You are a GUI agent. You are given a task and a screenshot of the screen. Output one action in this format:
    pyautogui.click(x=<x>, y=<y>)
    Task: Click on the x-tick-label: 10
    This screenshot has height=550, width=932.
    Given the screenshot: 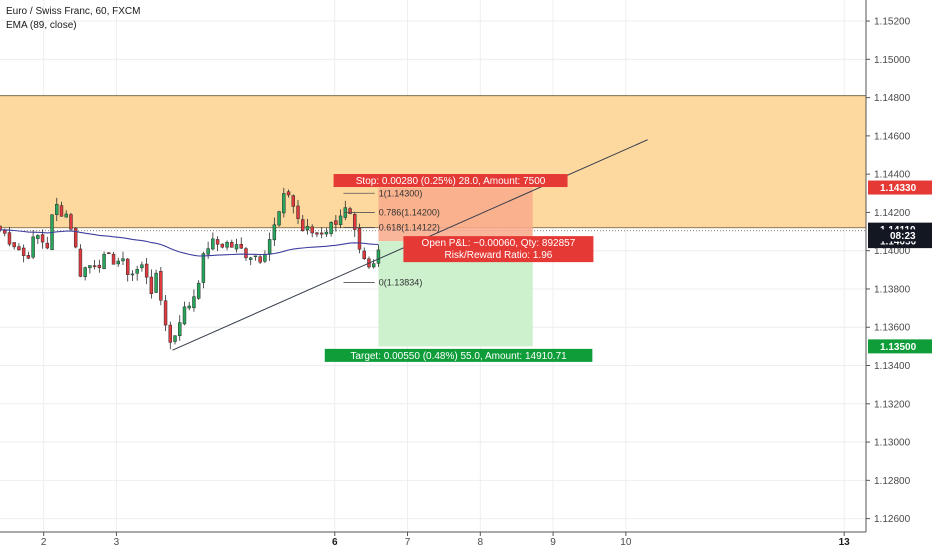 What is the action you would take?
    pyautogui.click(x=626, y=542)
    